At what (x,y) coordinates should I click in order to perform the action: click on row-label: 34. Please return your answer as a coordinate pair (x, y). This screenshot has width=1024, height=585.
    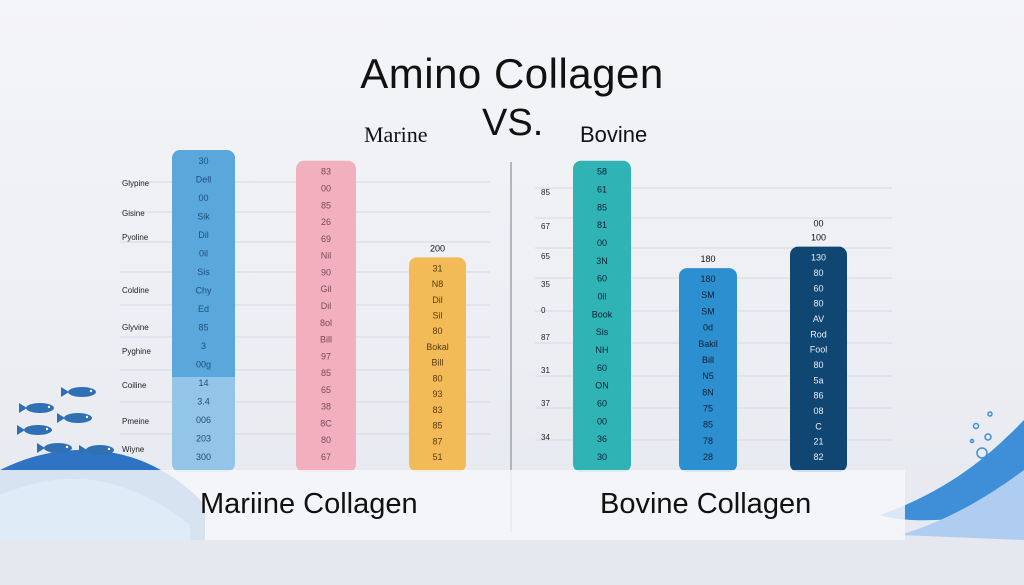
    Looking at the image, I should click on (545, 437).